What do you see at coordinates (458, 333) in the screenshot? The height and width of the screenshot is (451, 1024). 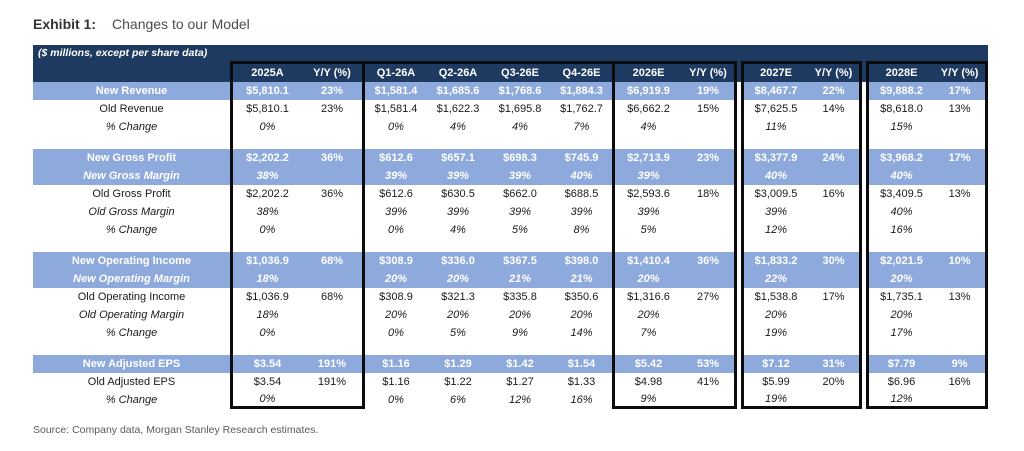 I see `cell: 5%` at bounding box center [458, 333].